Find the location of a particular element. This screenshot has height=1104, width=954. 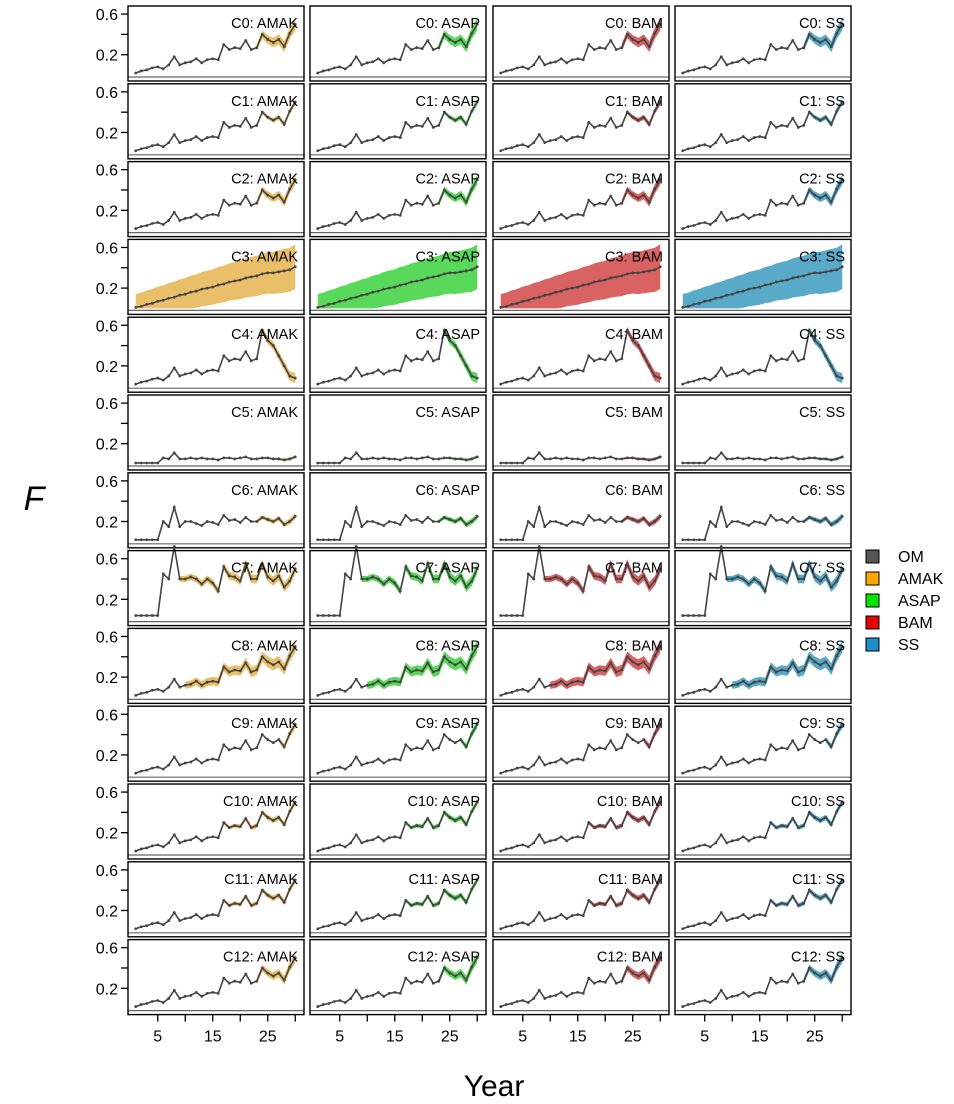

panel-label: C12: AMAK is located at coordinates (260, 958).